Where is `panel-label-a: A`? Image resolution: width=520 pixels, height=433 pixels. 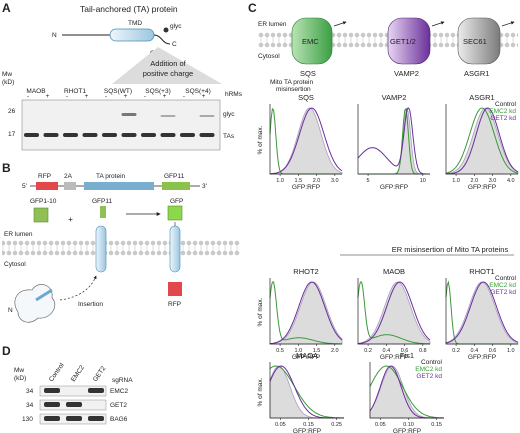
panel-label-a: A is located at coordinates (6, 8).